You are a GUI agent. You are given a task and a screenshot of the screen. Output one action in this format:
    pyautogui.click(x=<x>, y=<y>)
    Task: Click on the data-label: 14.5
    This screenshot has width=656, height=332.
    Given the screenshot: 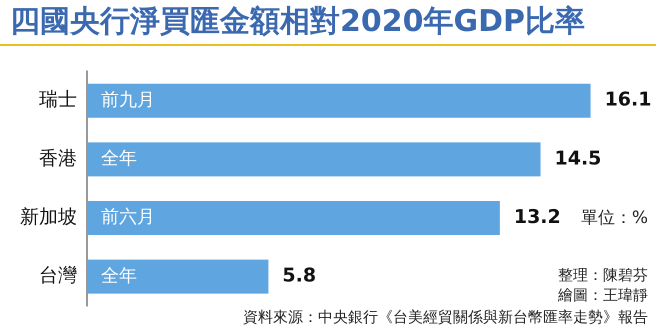 What is the action you would take?
    pyautogui.click(x=578, y=158)
    